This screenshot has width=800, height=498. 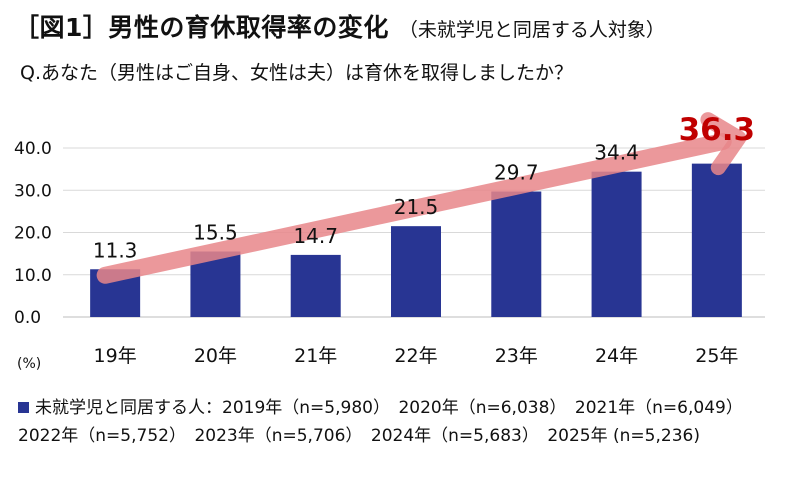 What do you see at coordinates (516, 356) in the screenshot?
I see `x-tick-label: 23年` at bounding box center [516, 356].